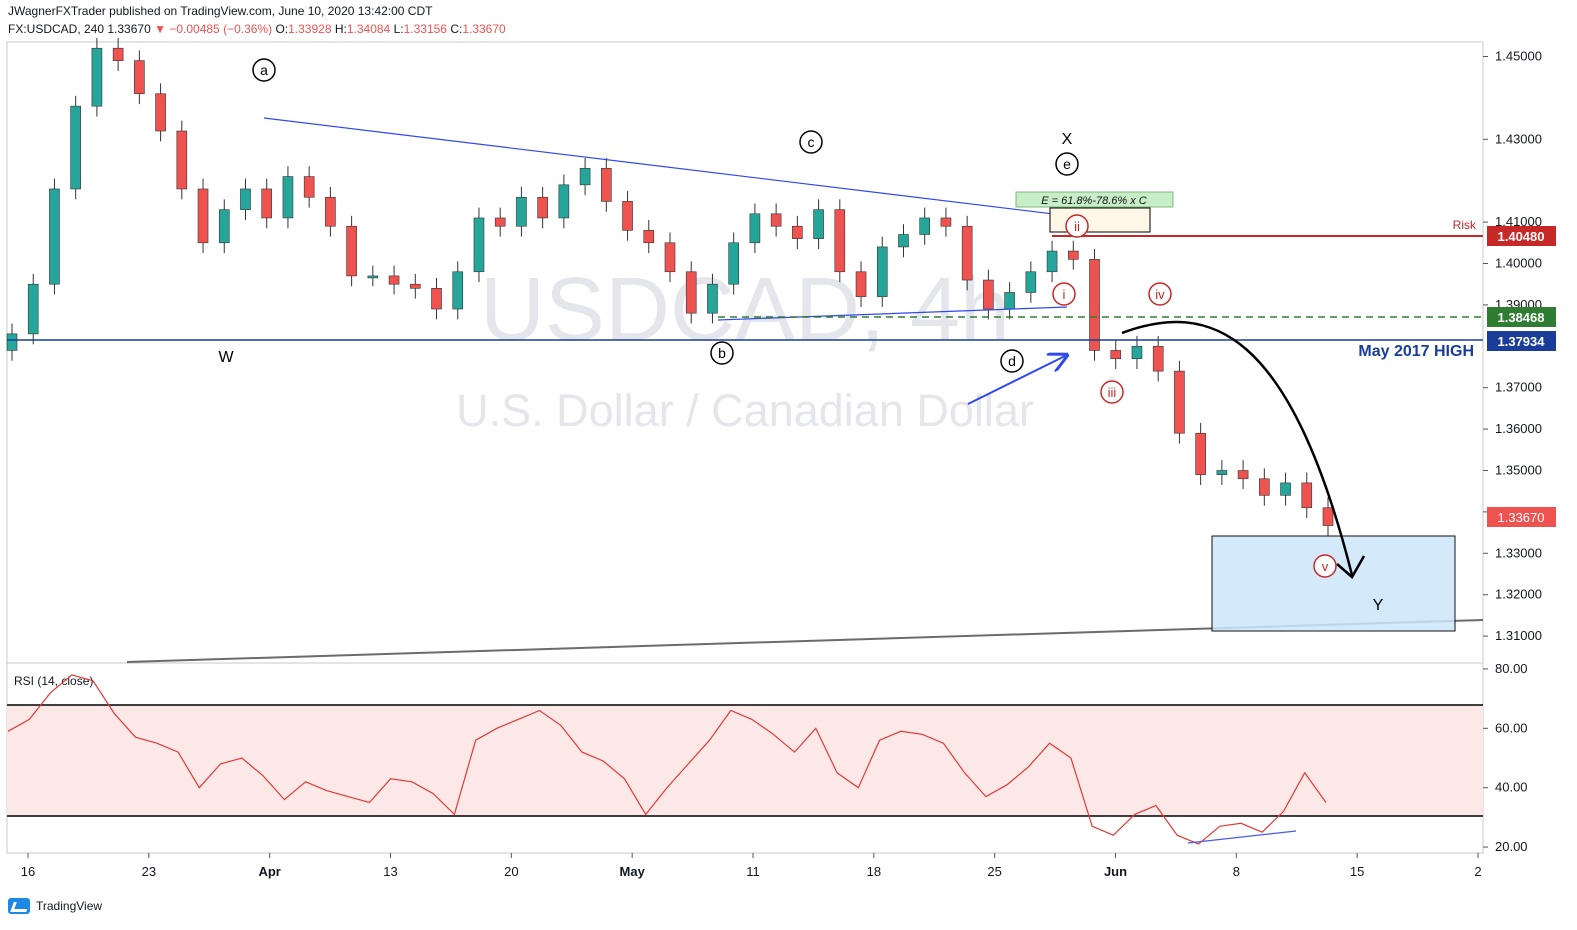  What do you see at coordinates (1351, 567) in the screenshot?
I see `forecast-arrowhead-icon` at bounding box center [1351, 567].